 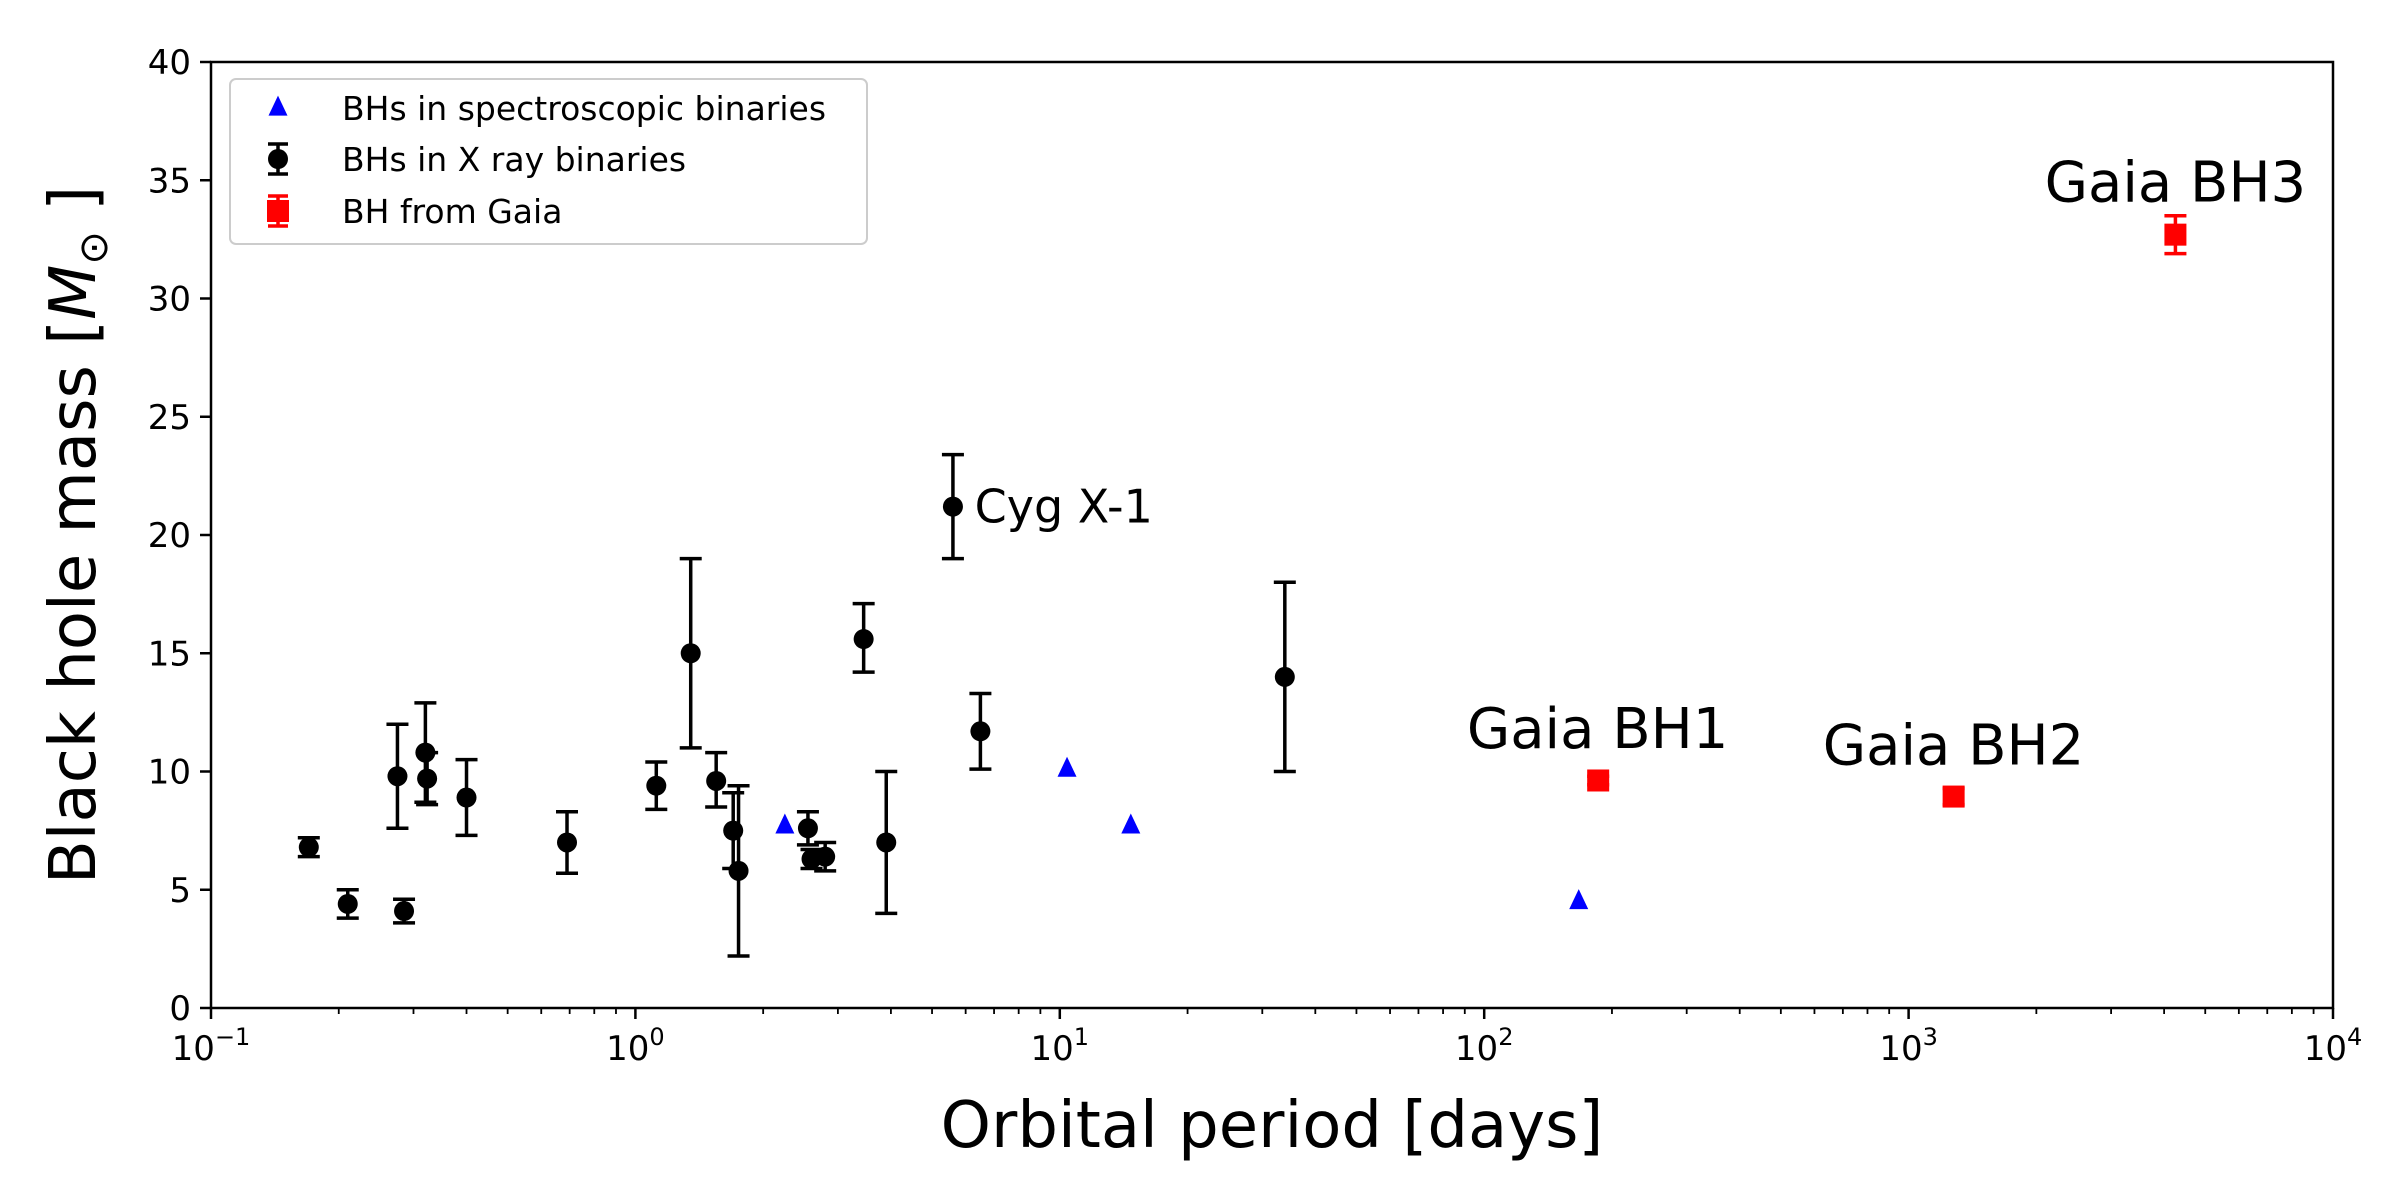 I want to click on legend-box, so click(x=548, y=161).